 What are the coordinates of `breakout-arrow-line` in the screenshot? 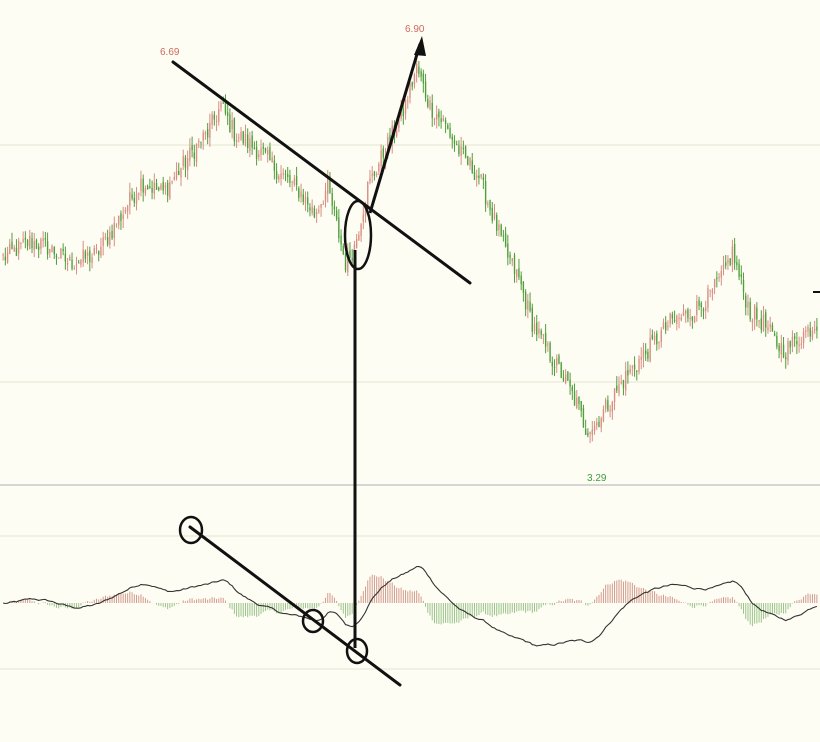 It's located at (395, 128).